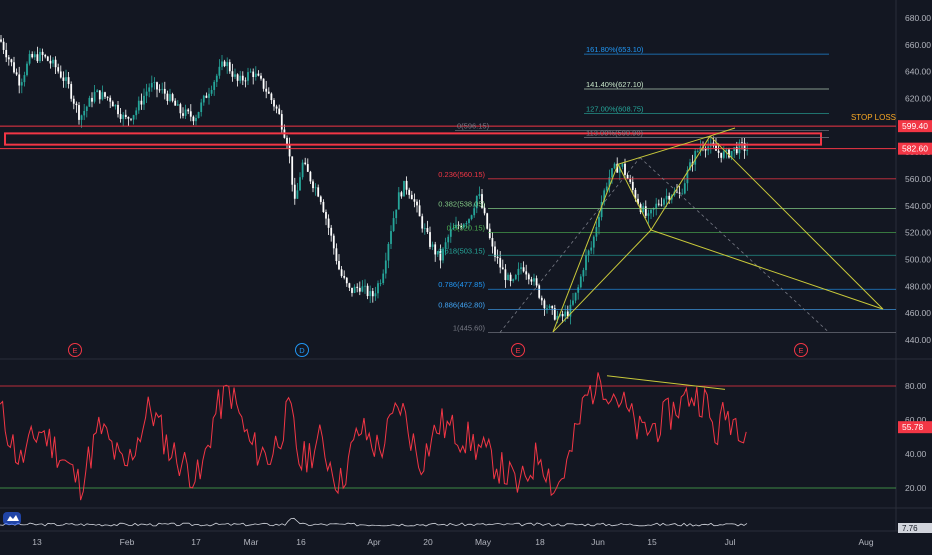  What do you see at coordinates (251, 542) in the screenshot?
I see `x-tick-label: Mar` at bounding box center [251, 542].